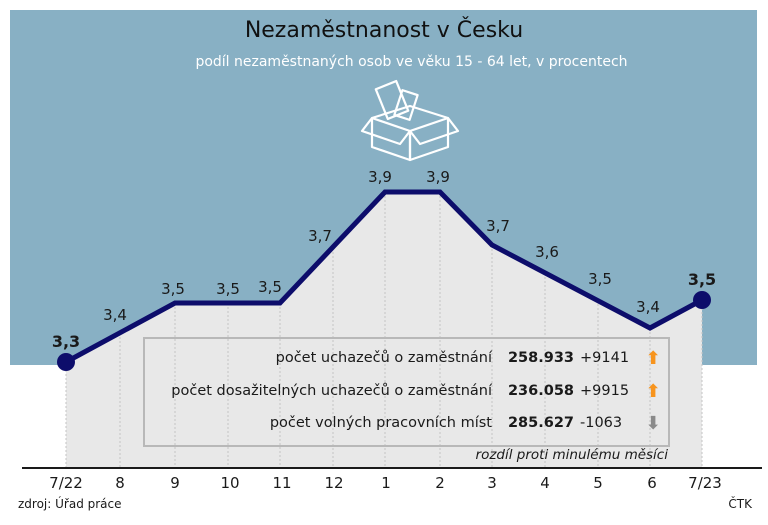  What do you see at coordinates (492, 483) in the screenshot?
I see `x-tick: 3` at bounding box center [492, 483].